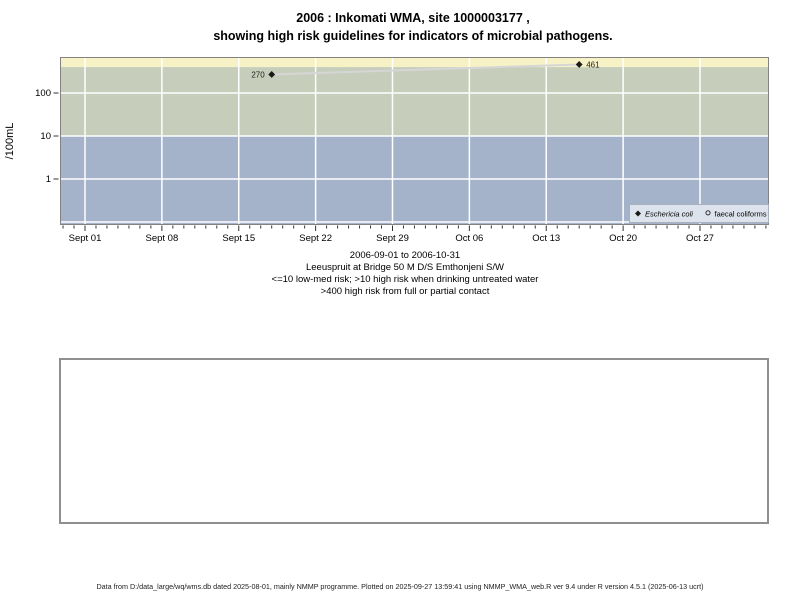 This screenshot has width=800, height=600. I want to click on x-tick-label: Oct 20, so click(623, 238).